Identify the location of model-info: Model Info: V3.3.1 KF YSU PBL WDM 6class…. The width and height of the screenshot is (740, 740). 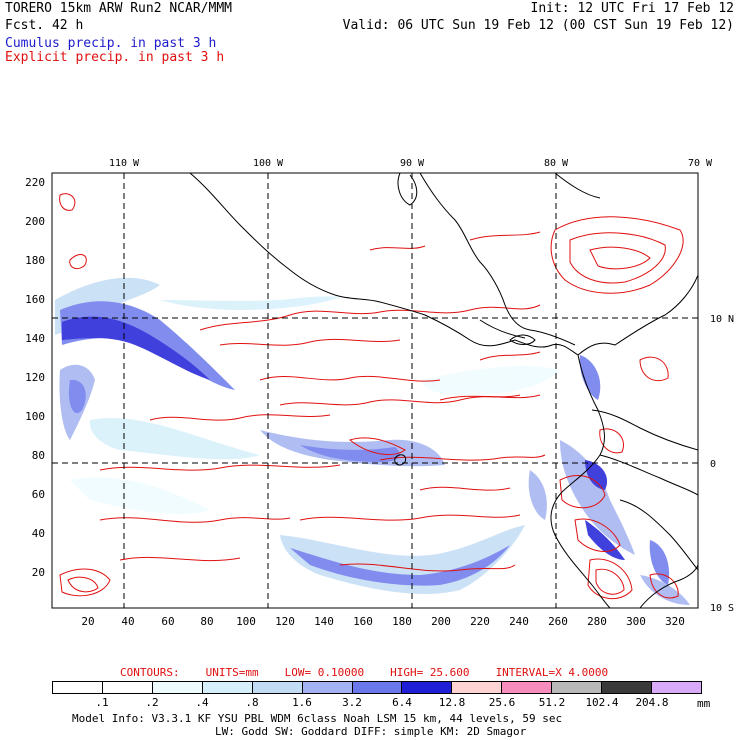
(317, 718).